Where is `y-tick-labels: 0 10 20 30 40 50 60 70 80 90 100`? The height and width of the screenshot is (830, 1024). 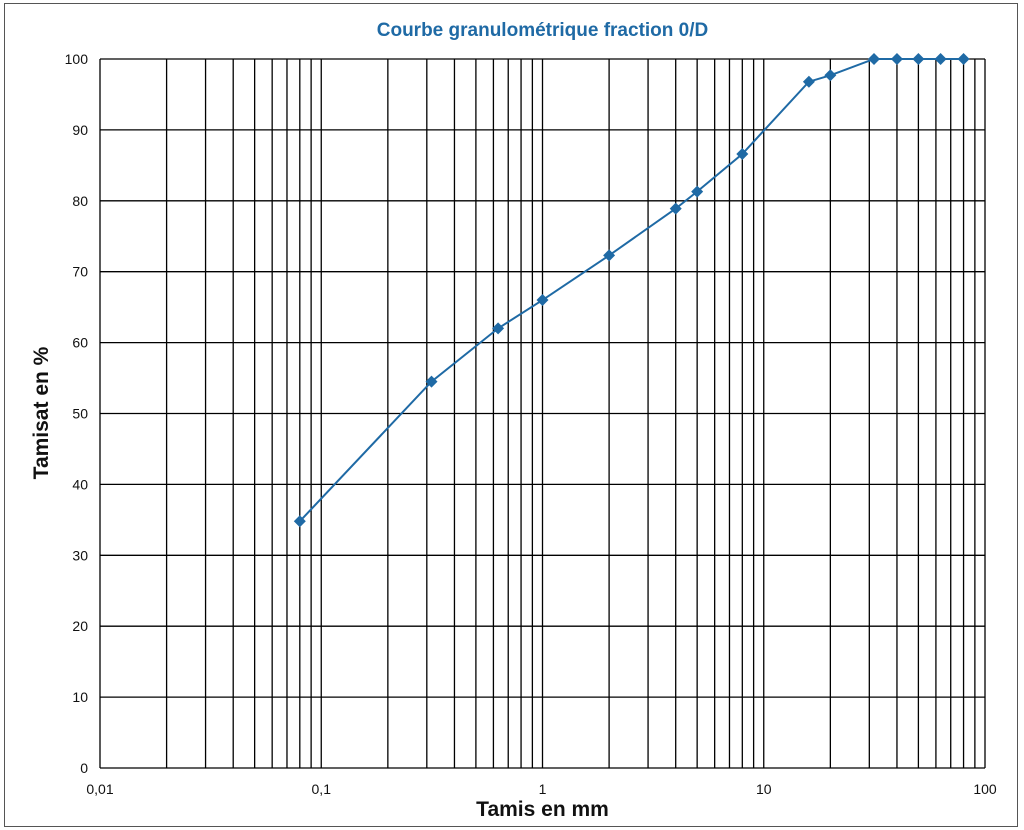 y-tick-labels: 0 10 20 30 40 50 60 70 80 90 100 is located at coordinates (77, 413).